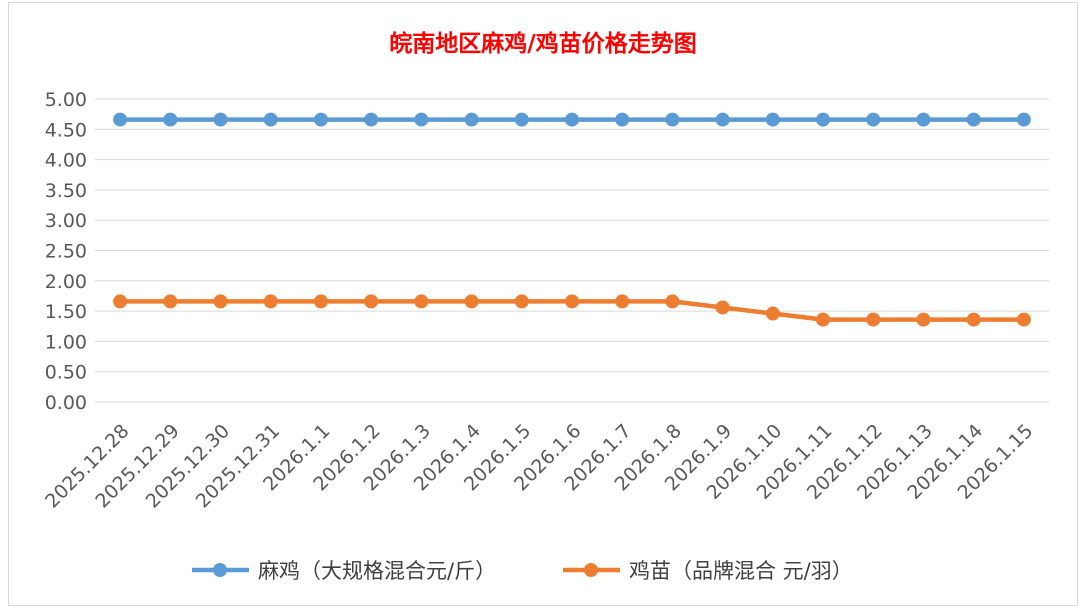  I want to click on y-tick-label: 3.50, so click(66, 191).